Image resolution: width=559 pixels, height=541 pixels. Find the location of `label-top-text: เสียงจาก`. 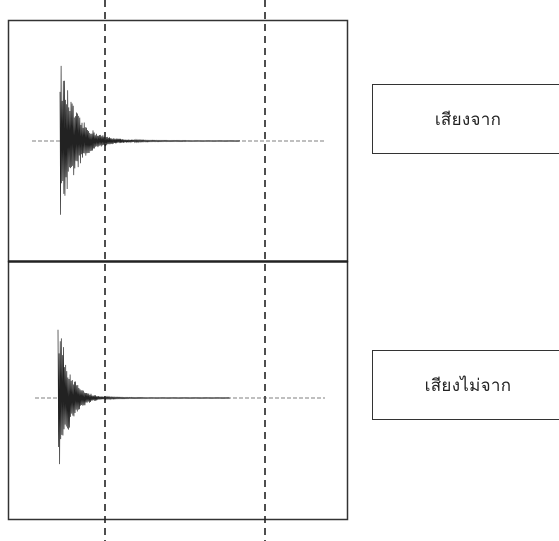

label-top-text: เสียงจาก is located at coordinates (468, 119).